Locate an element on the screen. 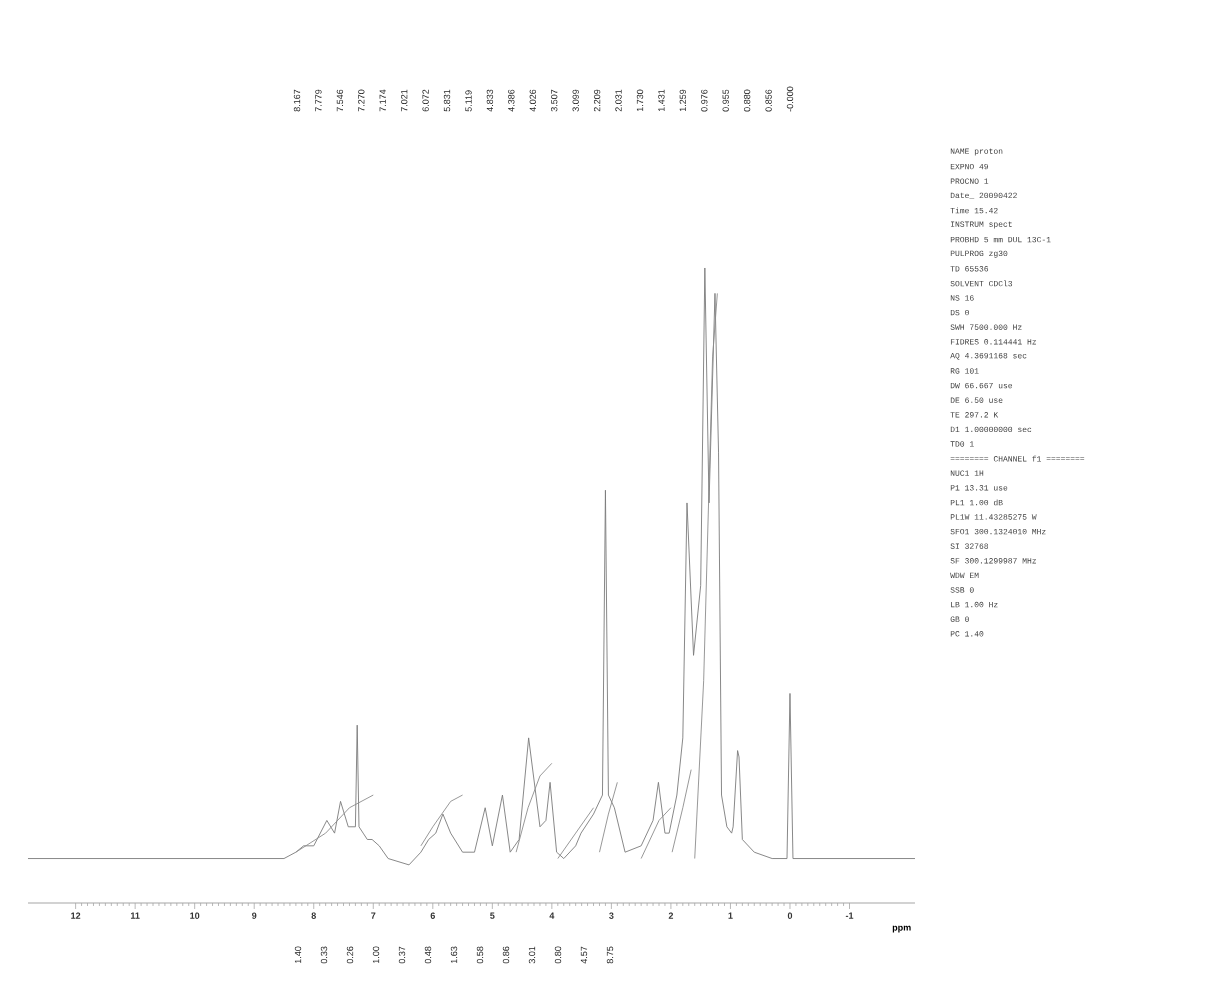 The height and width of the screenshot is (1004, 1224). x-tick-label: 3 is located at coordinates (611, 915).